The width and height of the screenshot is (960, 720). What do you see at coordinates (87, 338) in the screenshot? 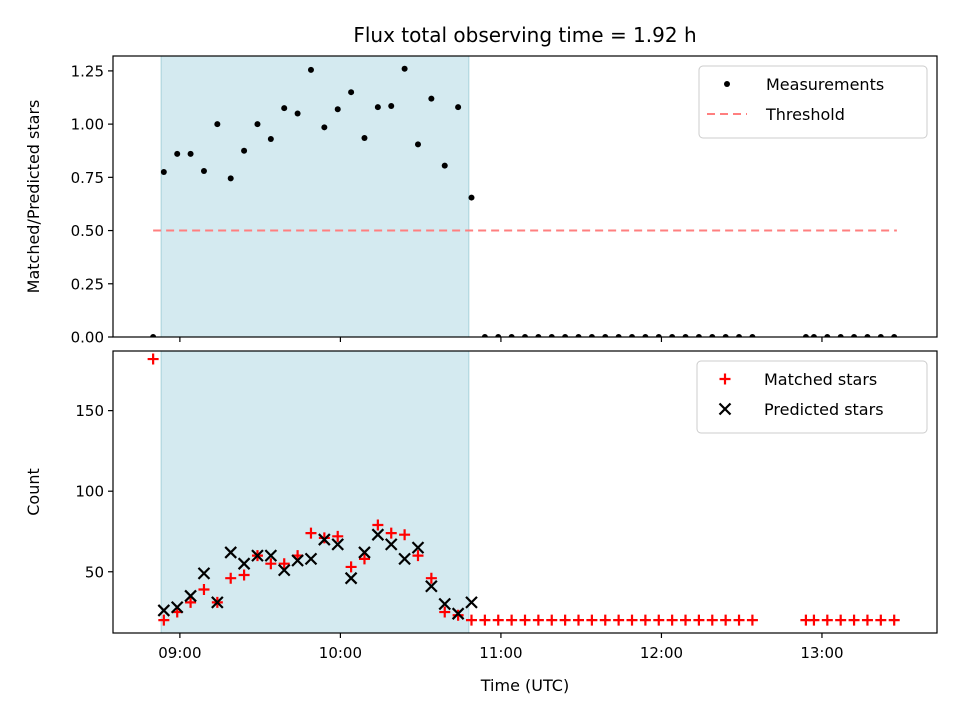
I see `y-tick-label: 0.00` at bounding box center [87, 338].